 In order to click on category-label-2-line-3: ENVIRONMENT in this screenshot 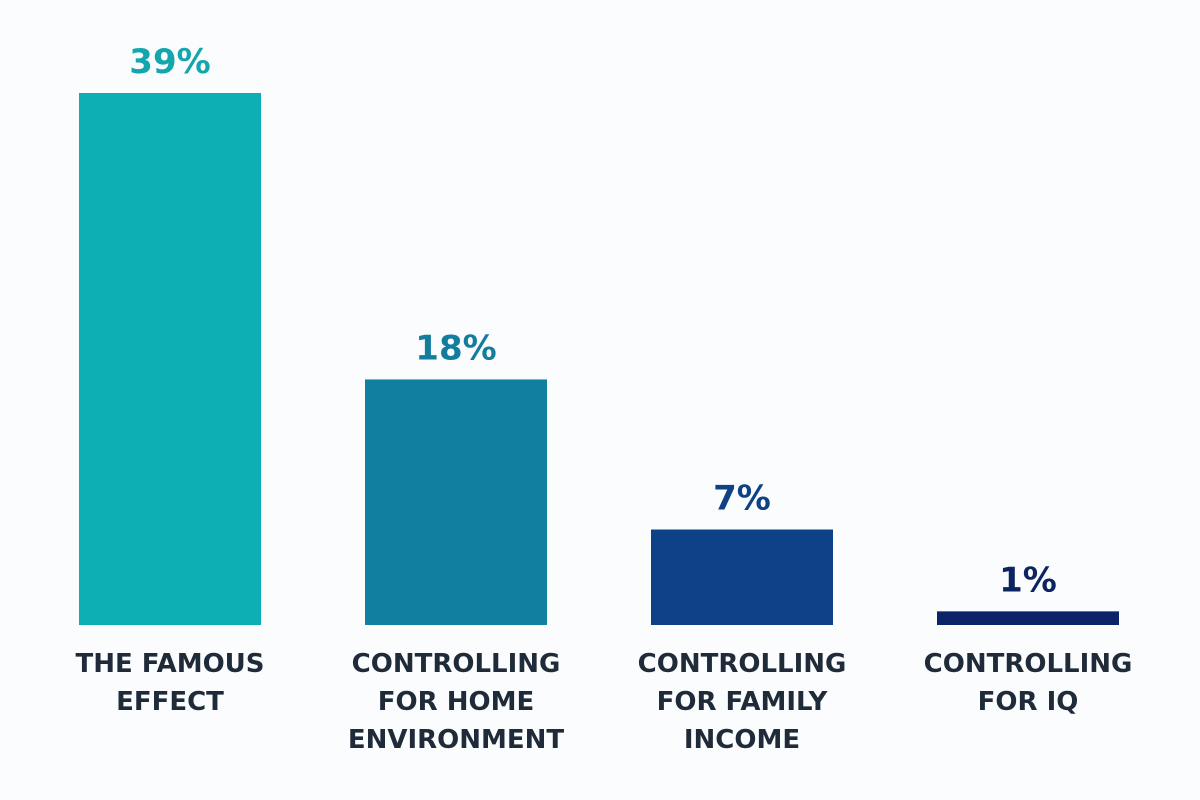, I will do `click(456, 740)`.